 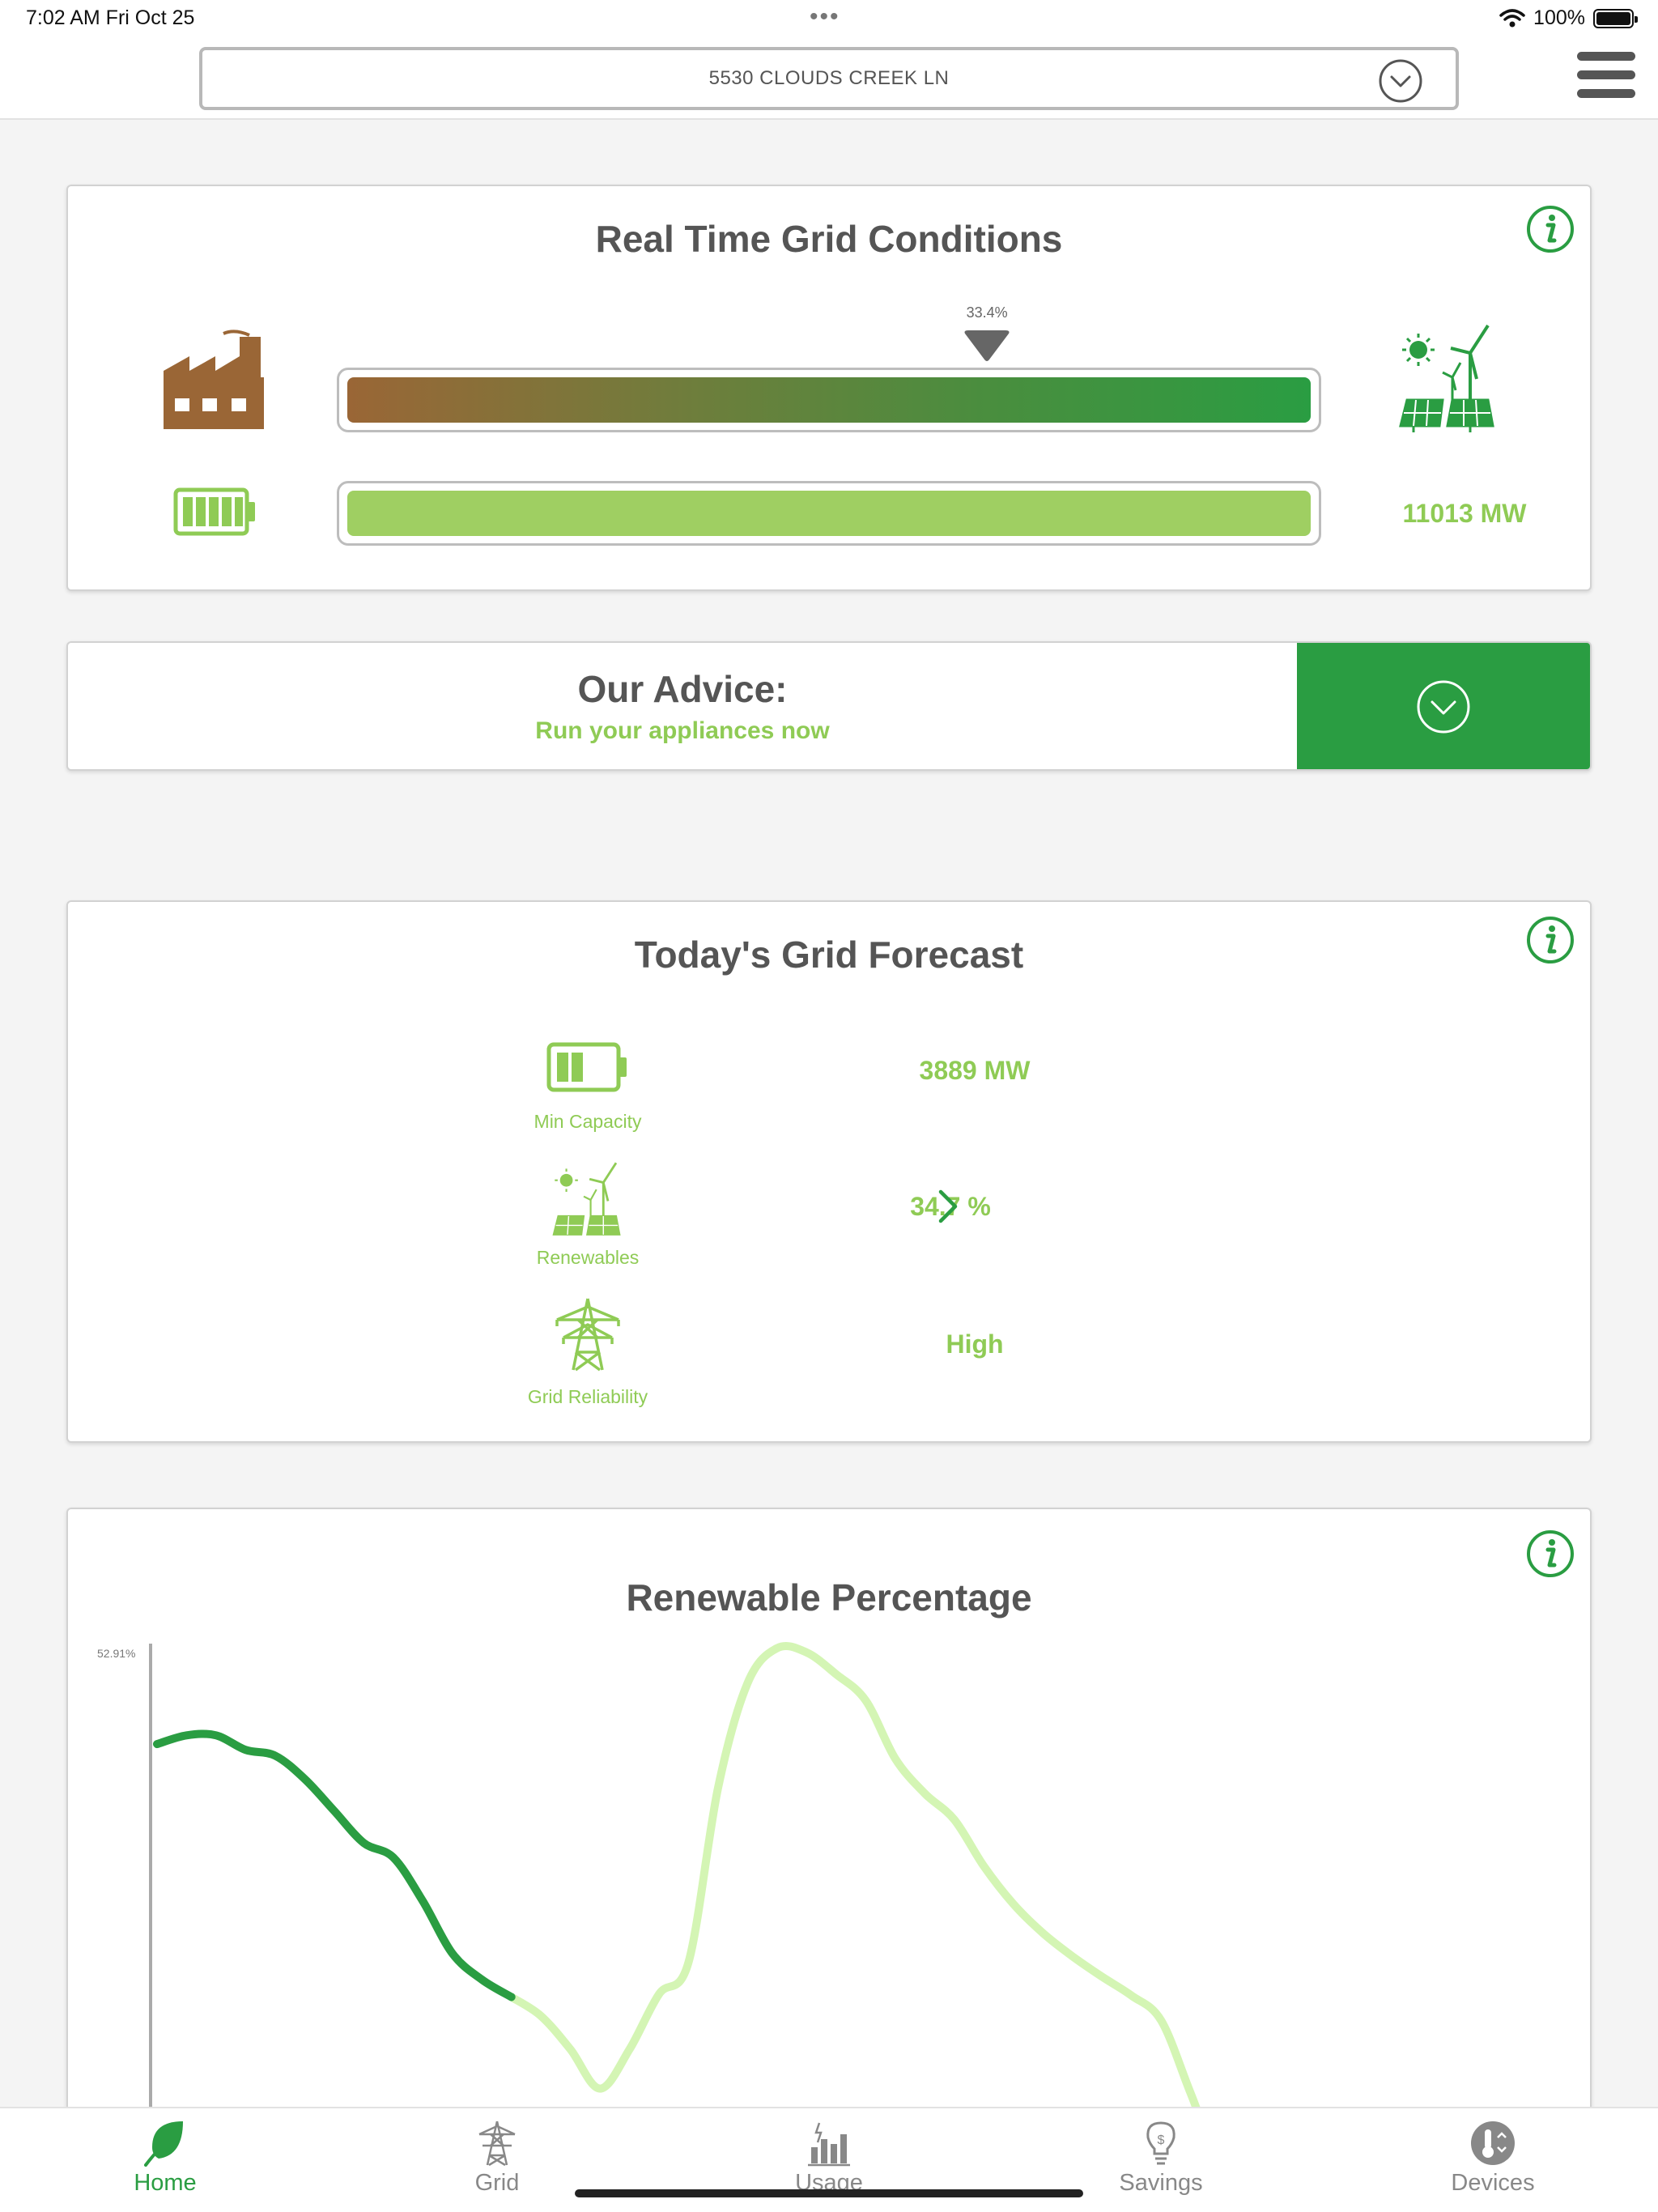 I want to click on forecast-row-renewables: Renewables 34.7 %, so click(x=829, y=1224).